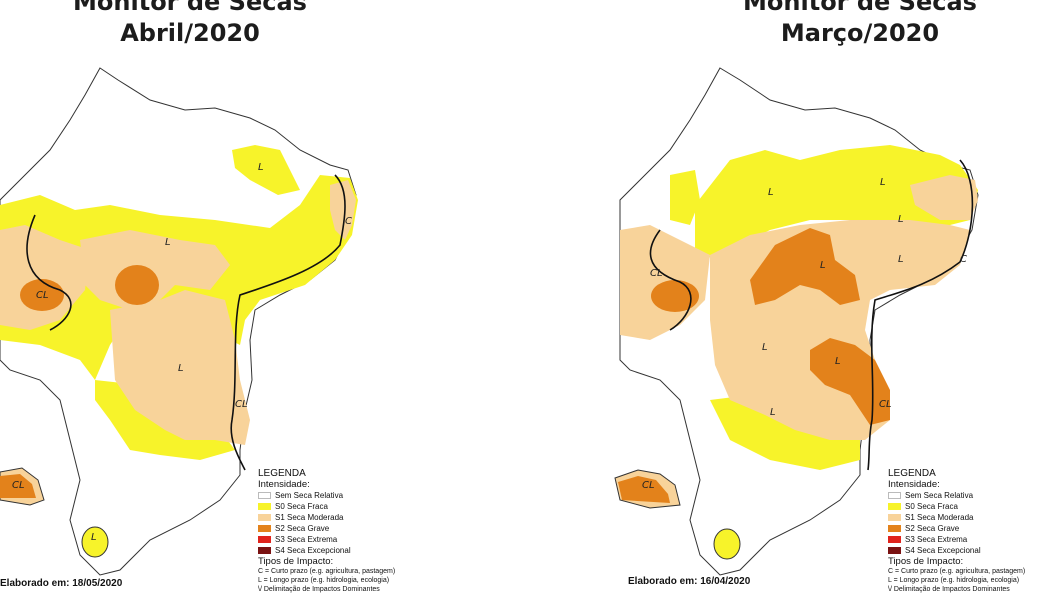 This screenshot has width=1059, height=595. I want to click on s1-area-south, so click(180, 367).